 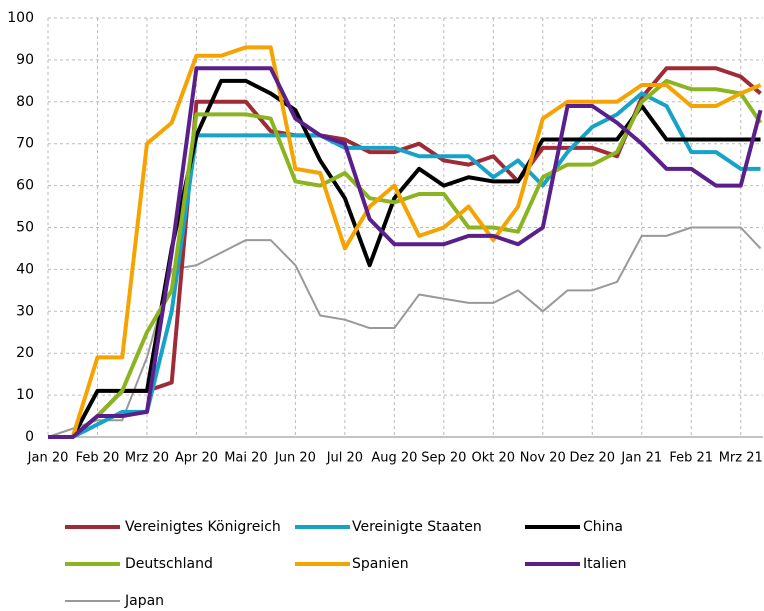 I want to click on x-tick-label: Okt 20, so click(x=494, y=458).